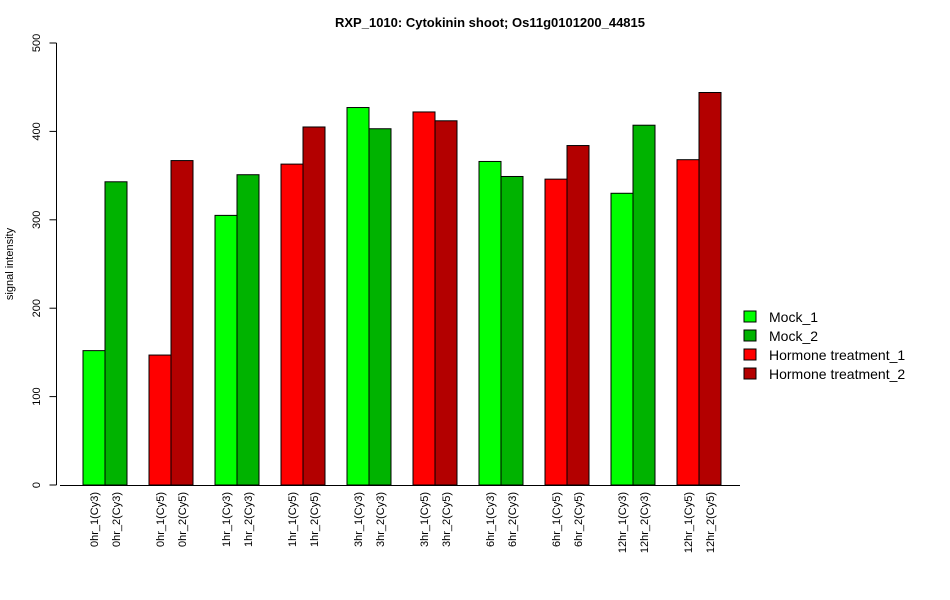  What do you see at coordinates (117, 519) in the screenshot?
I see `x-tick-label: 0hr_2(Cy3)` at bounding box center [117, 519].